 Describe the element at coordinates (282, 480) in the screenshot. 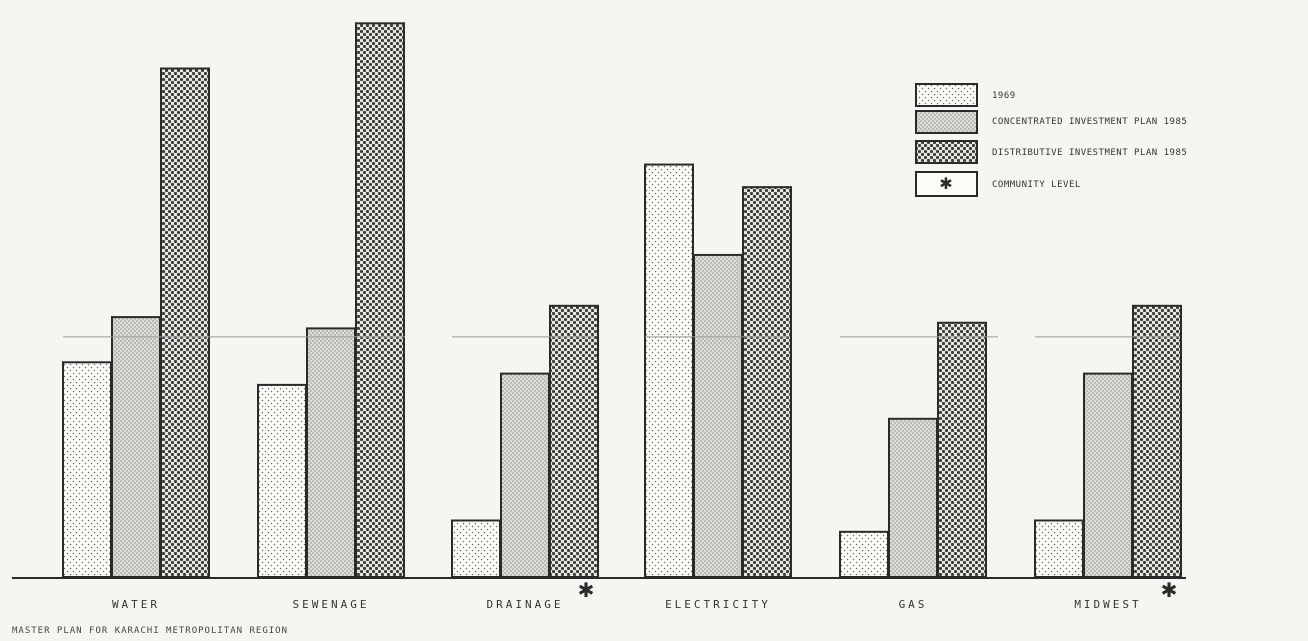

I see `bar-sewenage-light` at that location.